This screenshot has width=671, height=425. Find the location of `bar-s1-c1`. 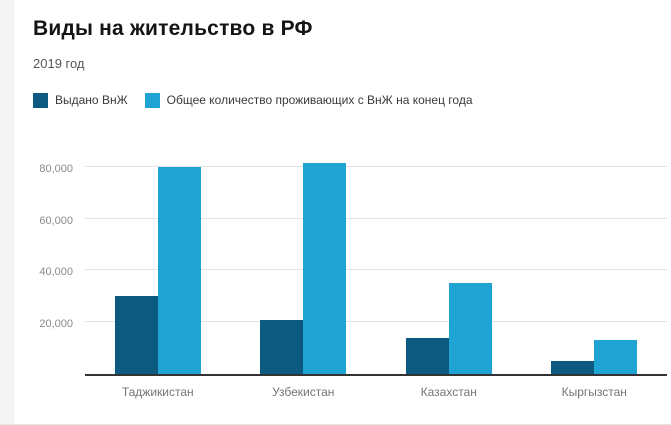

bar-s1-c1 is located at coordinates (325, 268).